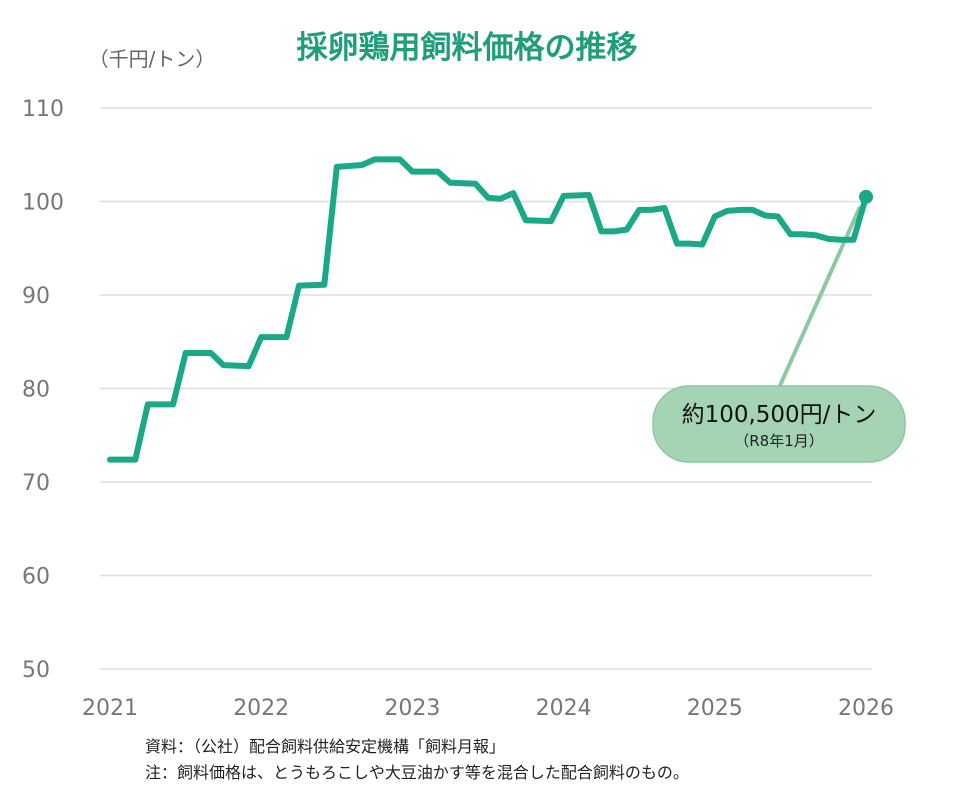  I want to click on x-tick-label: 2022, so click(261, 708).